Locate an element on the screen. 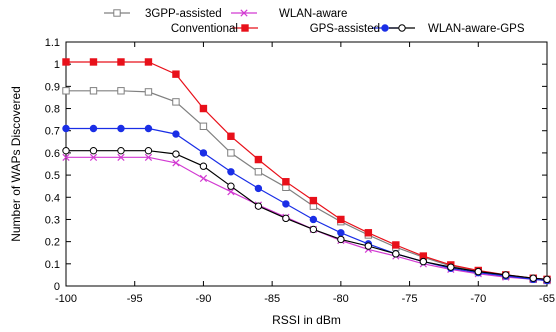 This screenshot has height=332, width=556. legend-label: WLAN-aware-GPS is located at coordinates (476, 29).